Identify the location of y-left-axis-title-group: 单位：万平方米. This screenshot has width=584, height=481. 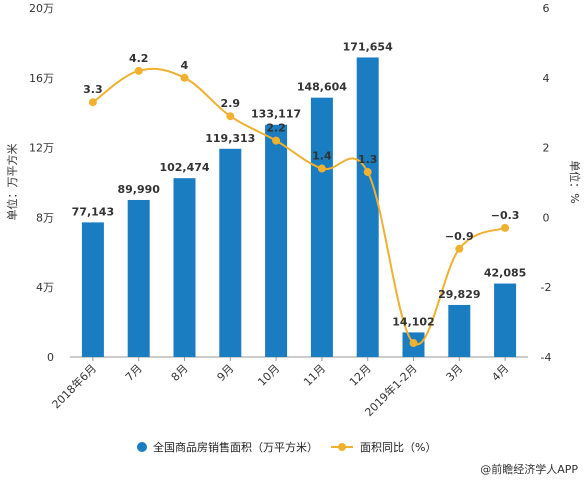
(12, 182).